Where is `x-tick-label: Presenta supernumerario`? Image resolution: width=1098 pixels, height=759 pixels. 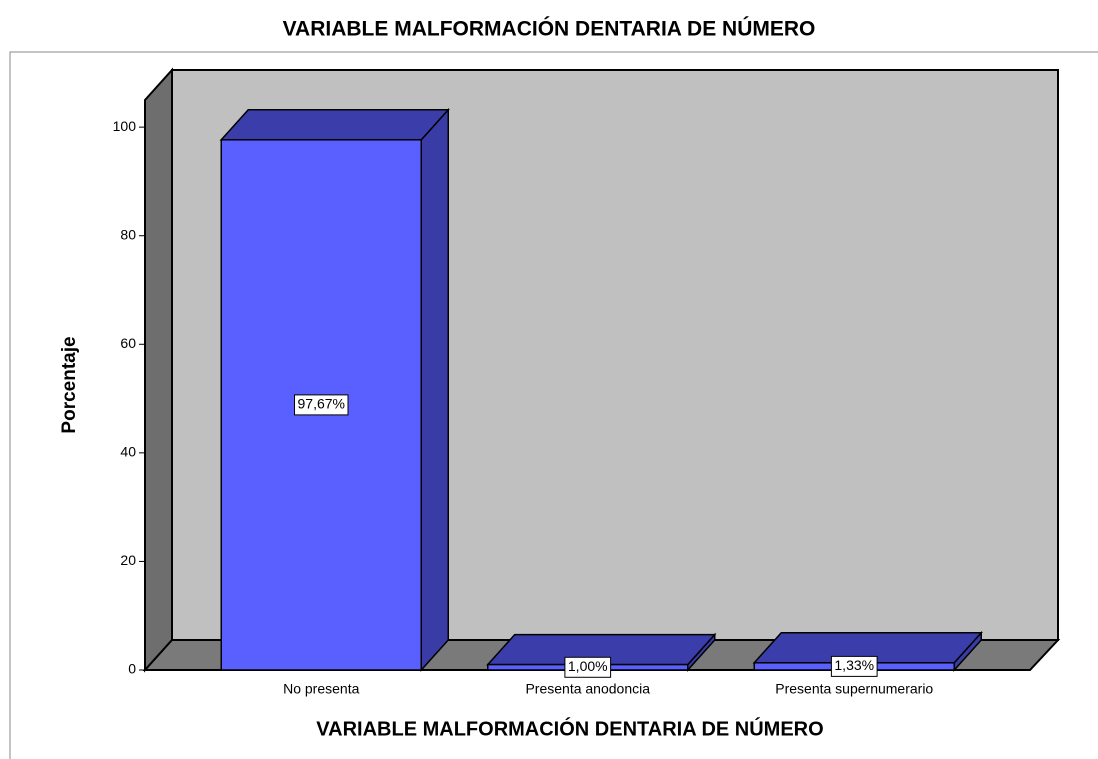 x-tick-label: Presenta supernumerario is located at coordinates (854, 689).